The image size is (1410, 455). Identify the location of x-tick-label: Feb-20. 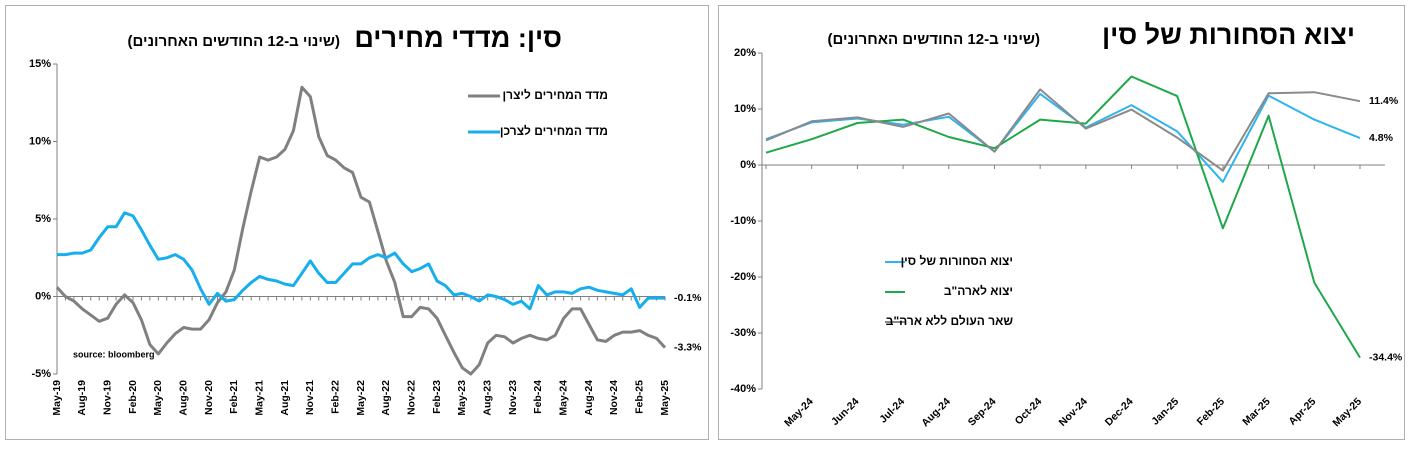
(133, 397).